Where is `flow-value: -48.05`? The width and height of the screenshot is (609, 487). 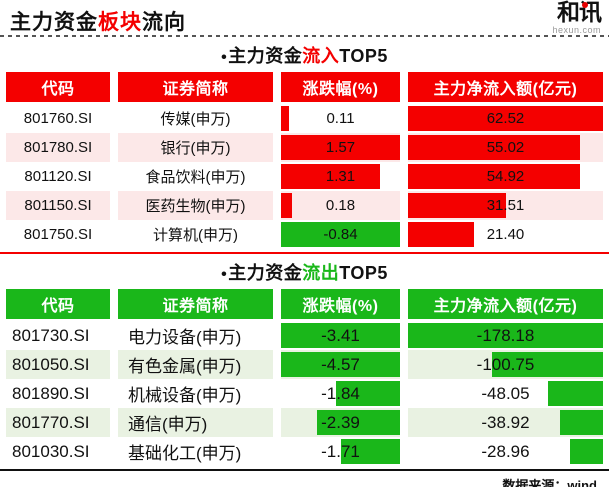 flow-value: -48.05 is located at coordinates (505, 393).